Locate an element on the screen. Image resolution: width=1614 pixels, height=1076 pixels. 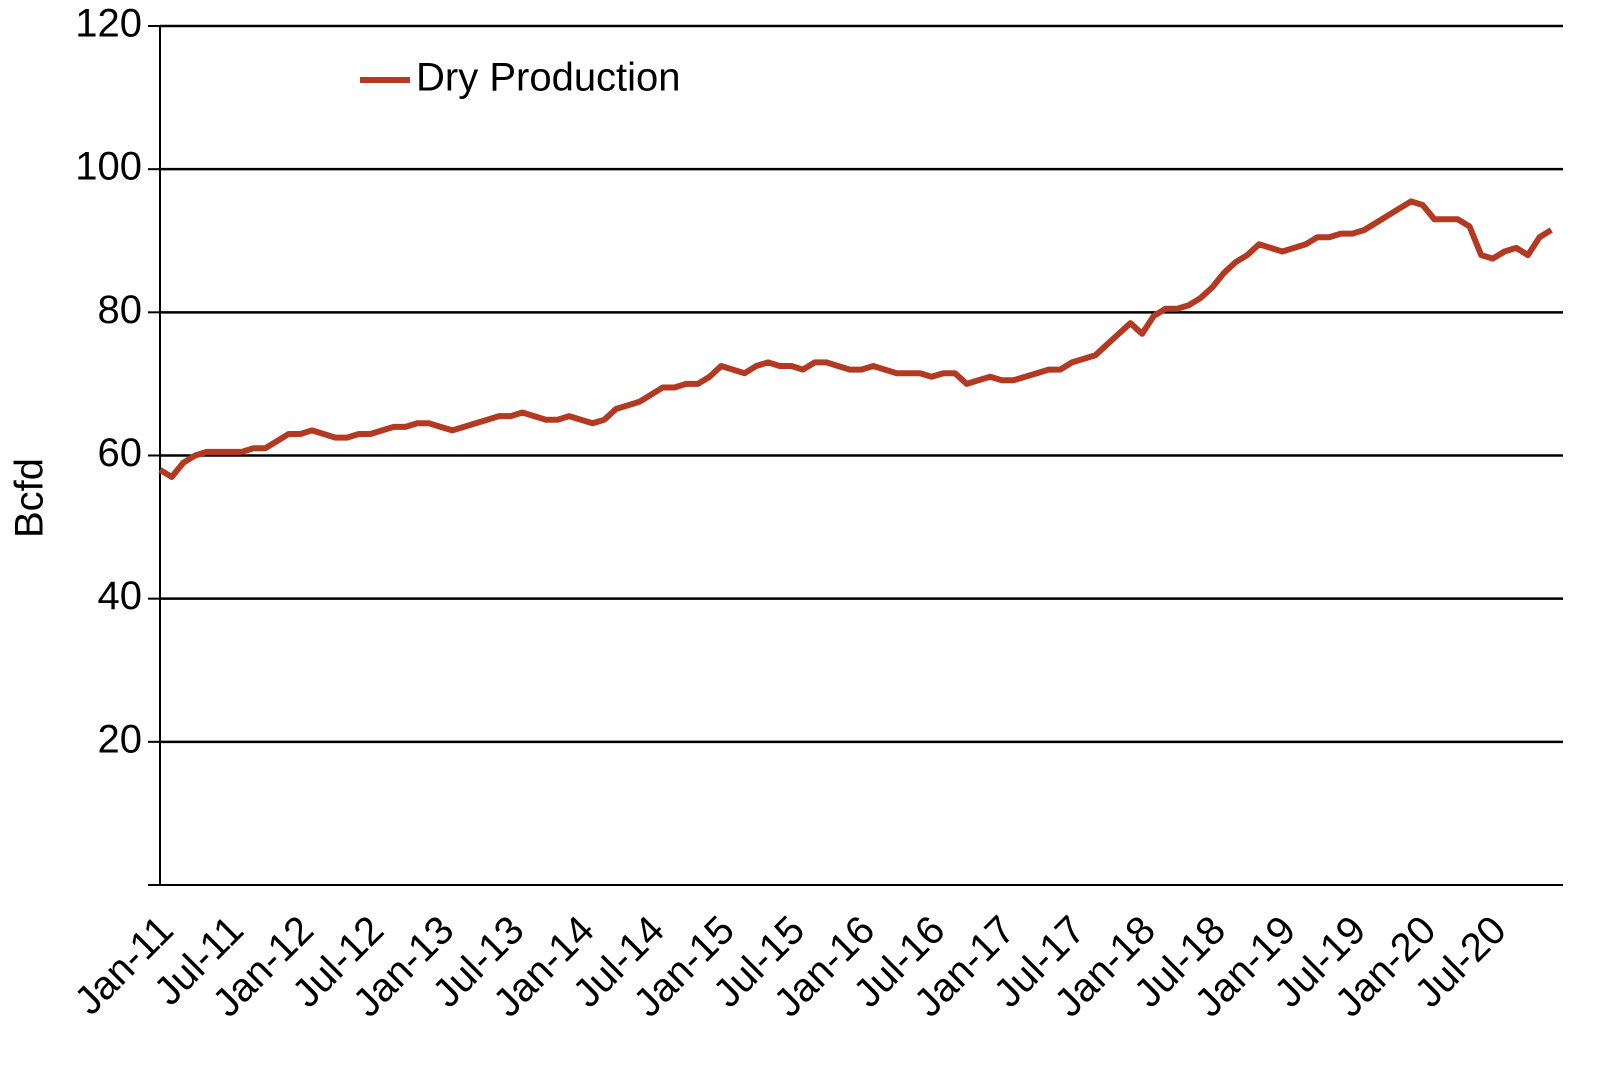
y-axis-label: Bcfd is located at coordinates (30, 498).